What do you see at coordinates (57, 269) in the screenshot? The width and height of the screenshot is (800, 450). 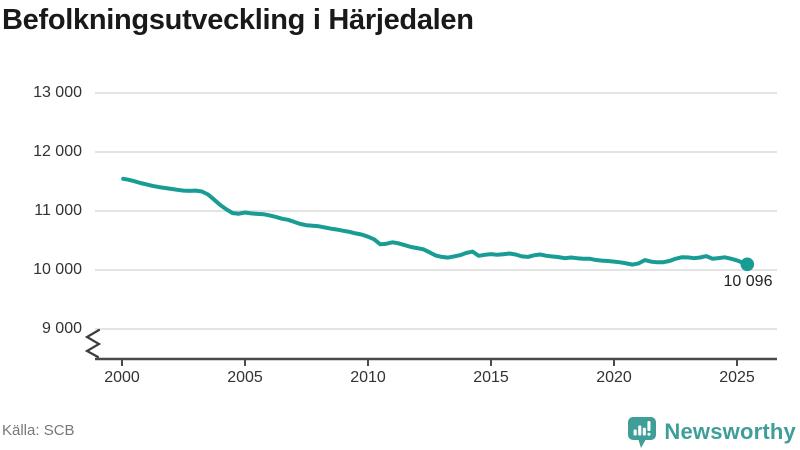 I see `y-tick-label-10000: 10 000` at bounding box center [57, 269].